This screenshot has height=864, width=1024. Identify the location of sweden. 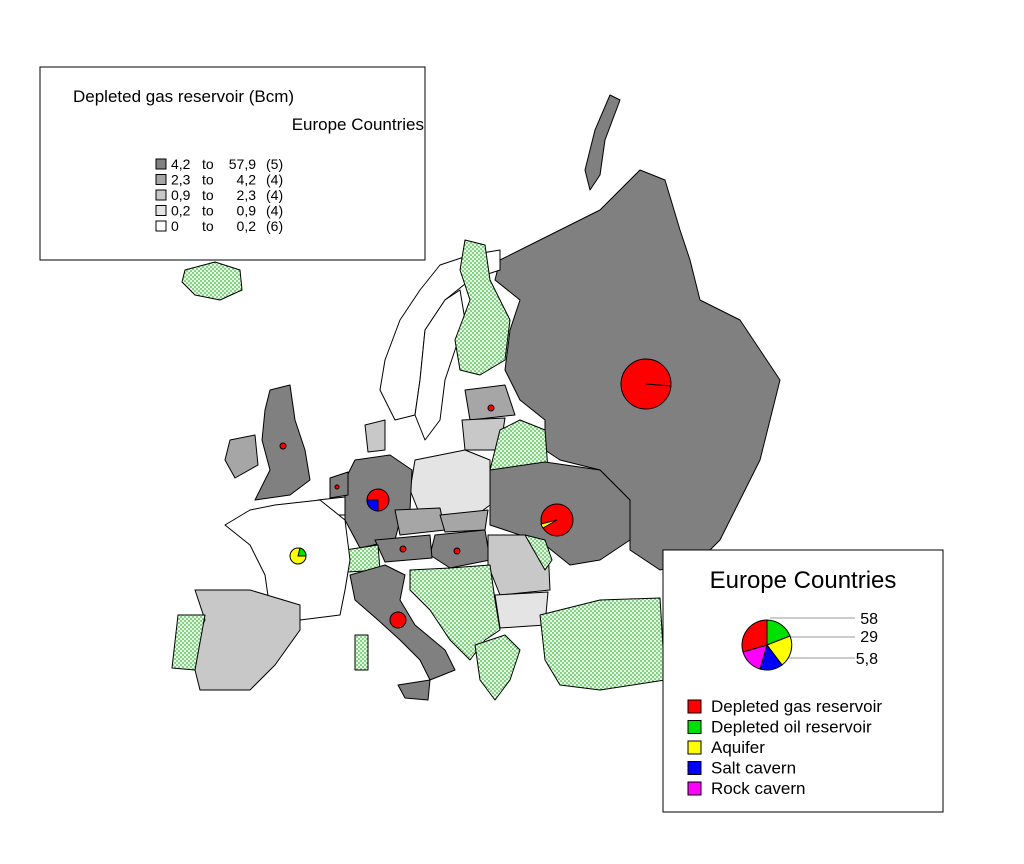
(440, 365).